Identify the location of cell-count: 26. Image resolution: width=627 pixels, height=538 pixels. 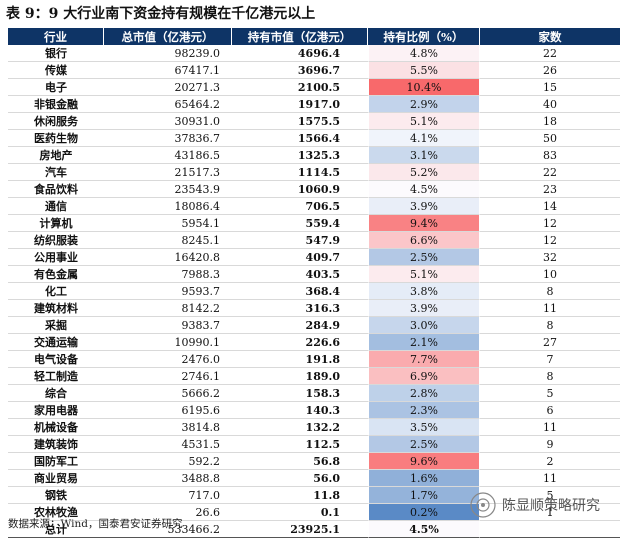
(550, 70).